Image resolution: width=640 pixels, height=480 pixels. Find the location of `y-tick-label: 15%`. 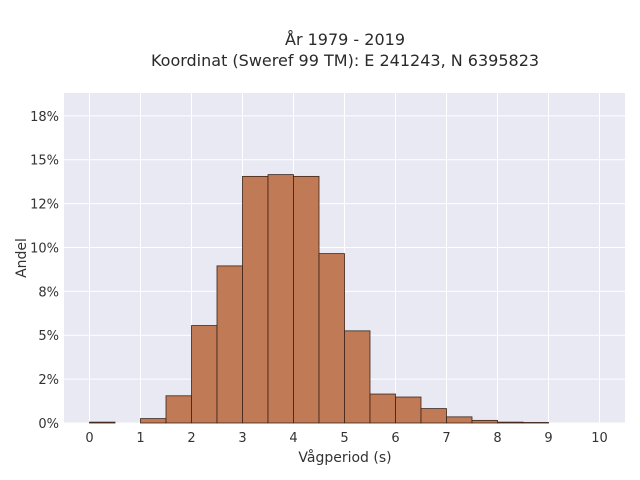

y-tick-label: 15% is located at coordinates (44, 161).